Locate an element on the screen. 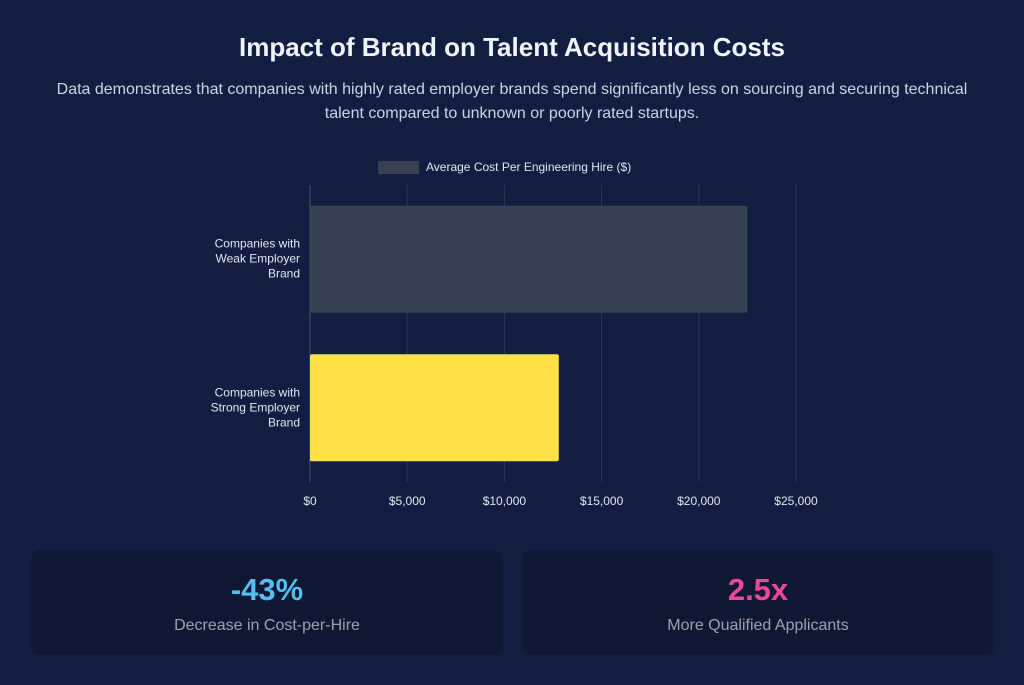  stat-card: -43% Decrease in Cost-per-Hire is located at coordinates (267, 602).